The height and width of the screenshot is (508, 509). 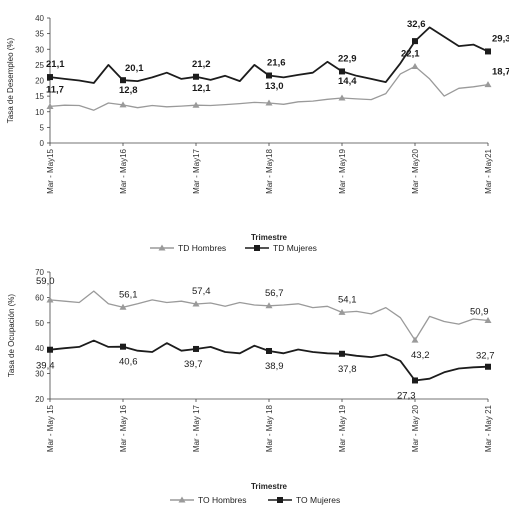 What do you see at coordinates (479, 312) in the screenshot?
I see `data-label: 50,9` at bounding box center [479, 312].